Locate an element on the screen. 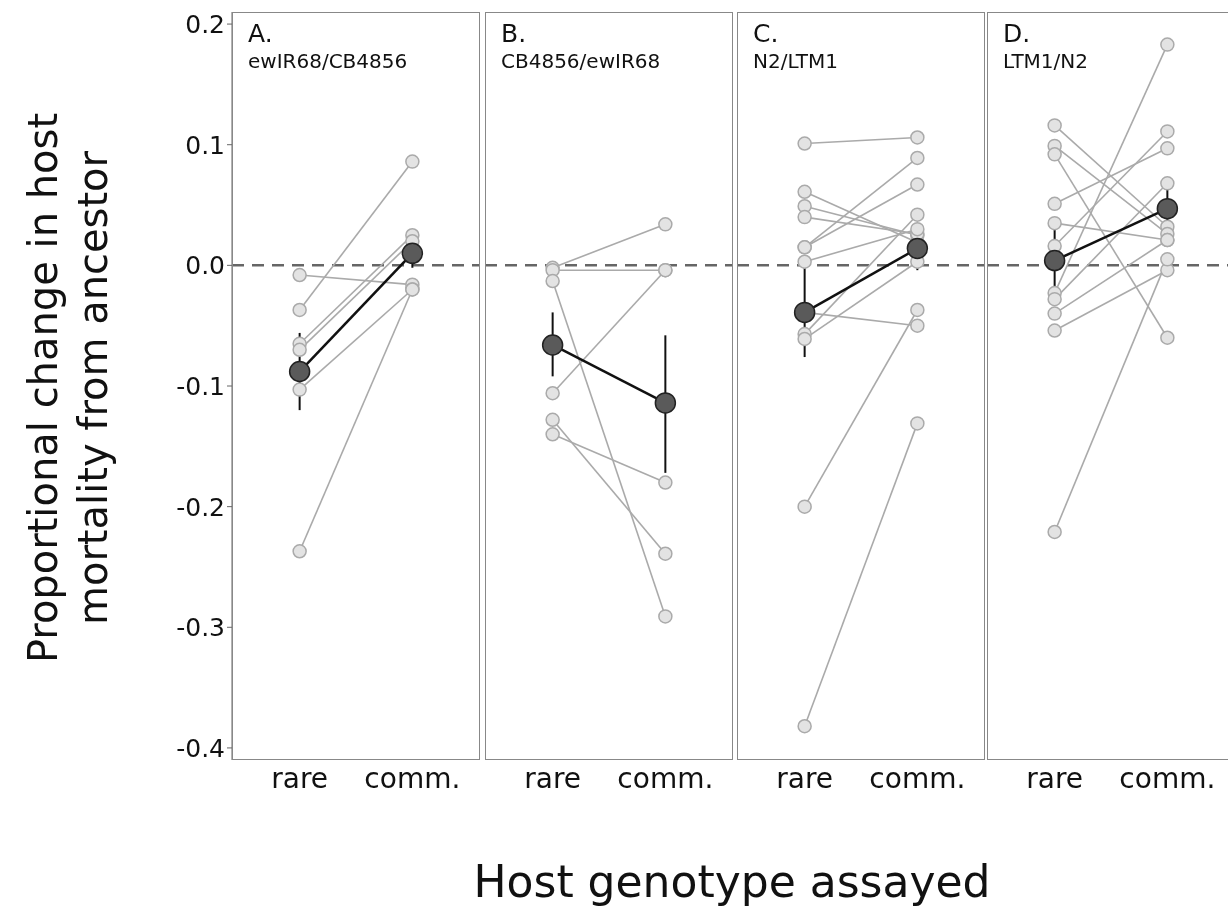 This screenshot has height=907, width=1228. text: CB4856/ewIR68 is located at coordinates (581, 61).